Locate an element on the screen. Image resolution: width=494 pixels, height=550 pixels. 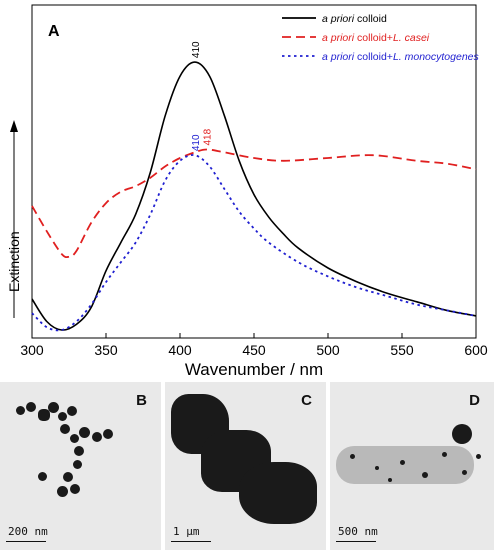
x-tick-label: 350 is located at coordinates (106, 350).